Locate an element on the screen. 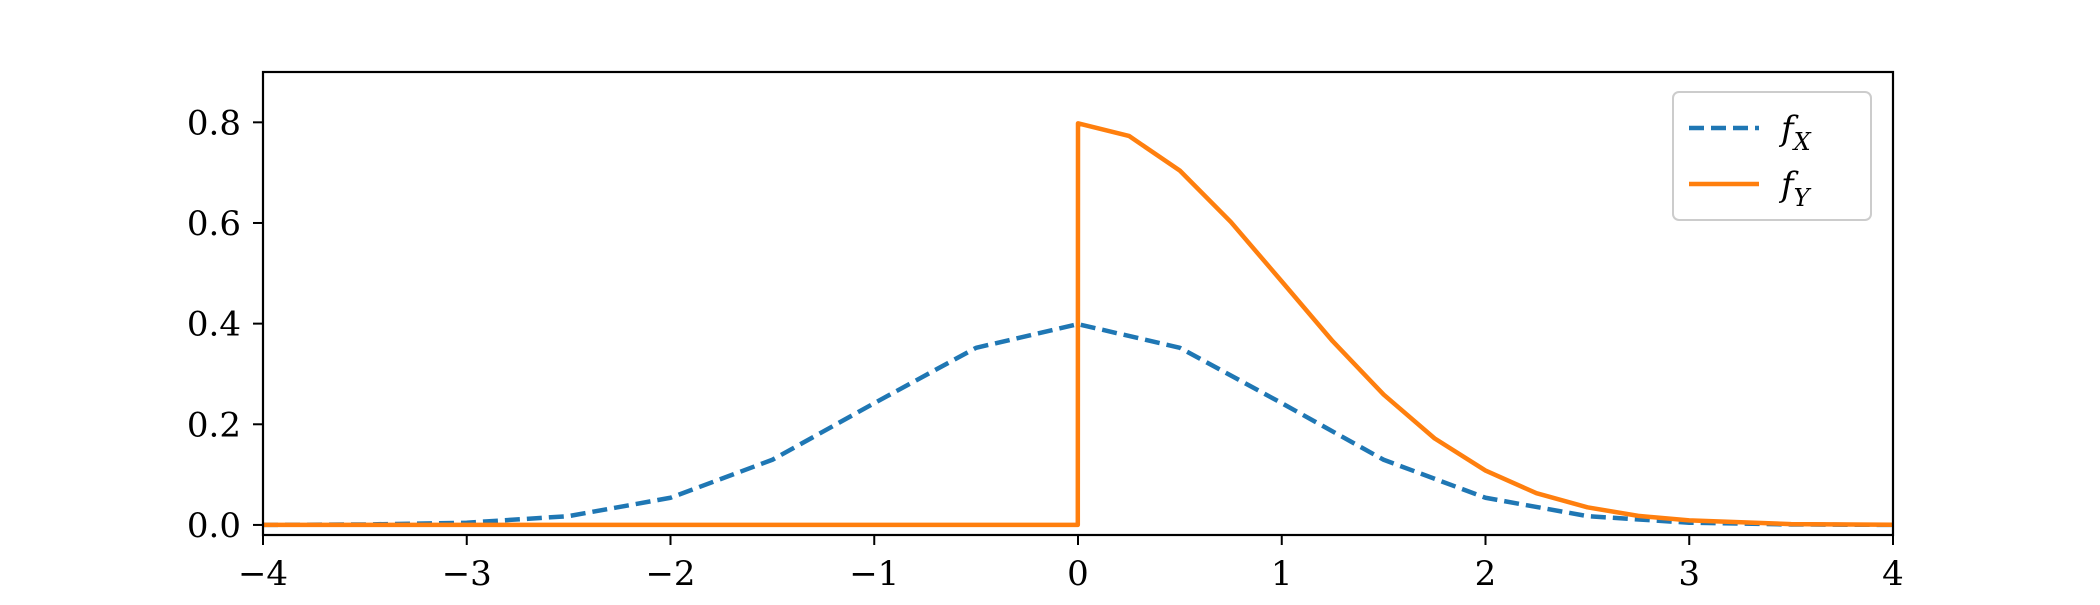 The height and width of the screenshot is (605, 2100). x-tick-label: −1 is located at coordinates (874, 574).